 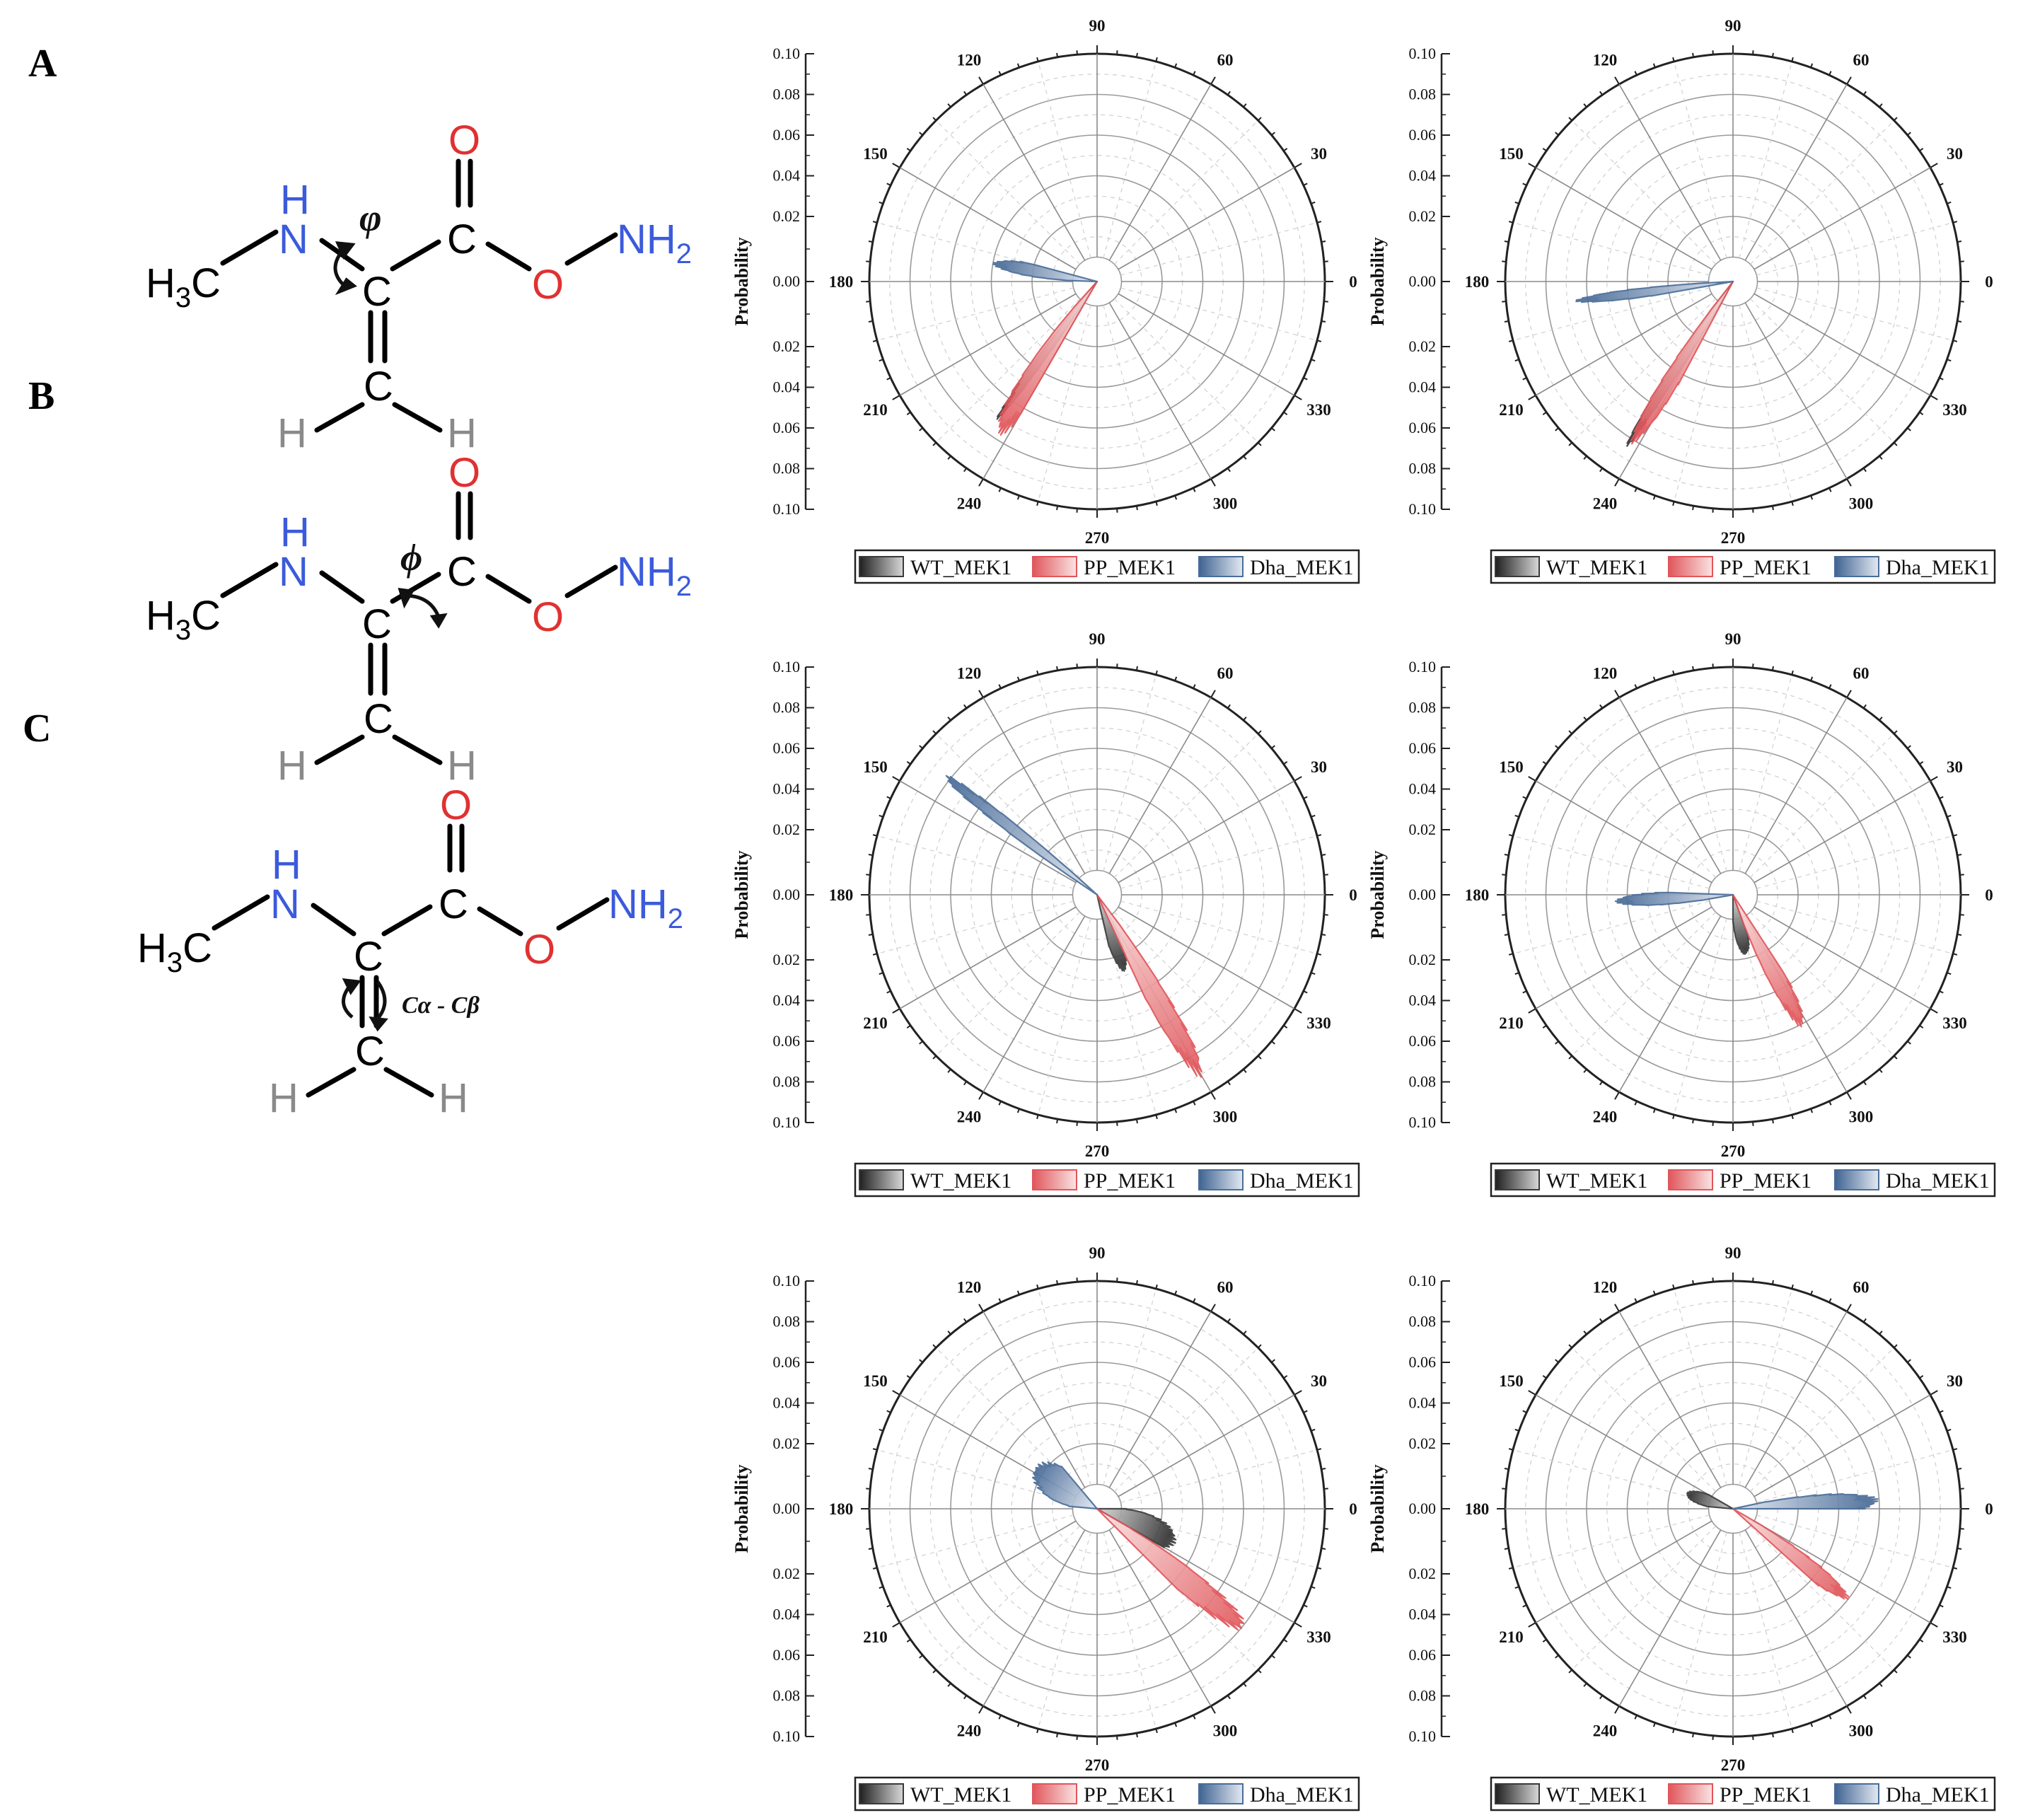 I want to click on radial-tick-label: 0.04, so click(x=1423, y=1403).